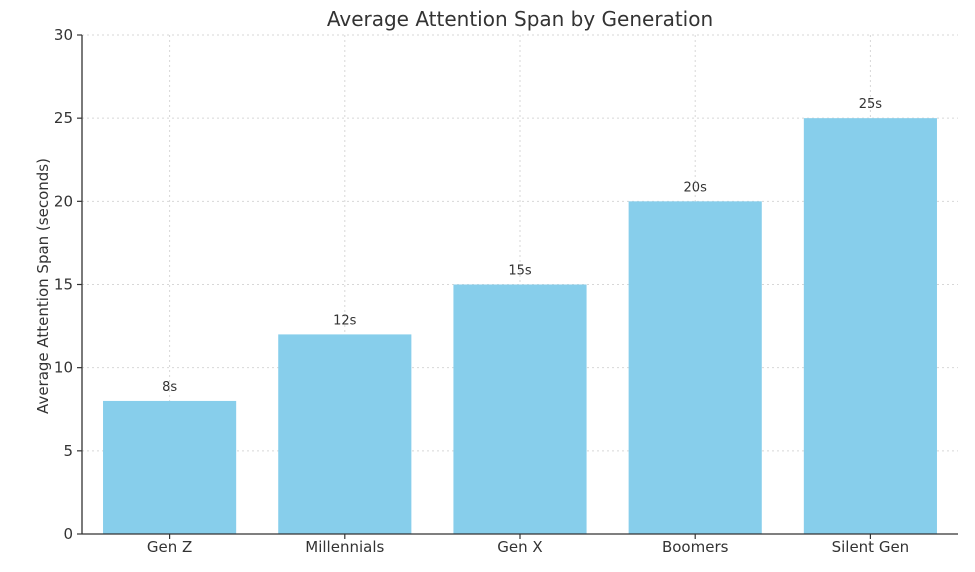 The width and height of the screenshot is (975, 572). Describe the element at coordinates (68, 534) in the screenshot. I see `y-tick-label-0: 0` at that location.